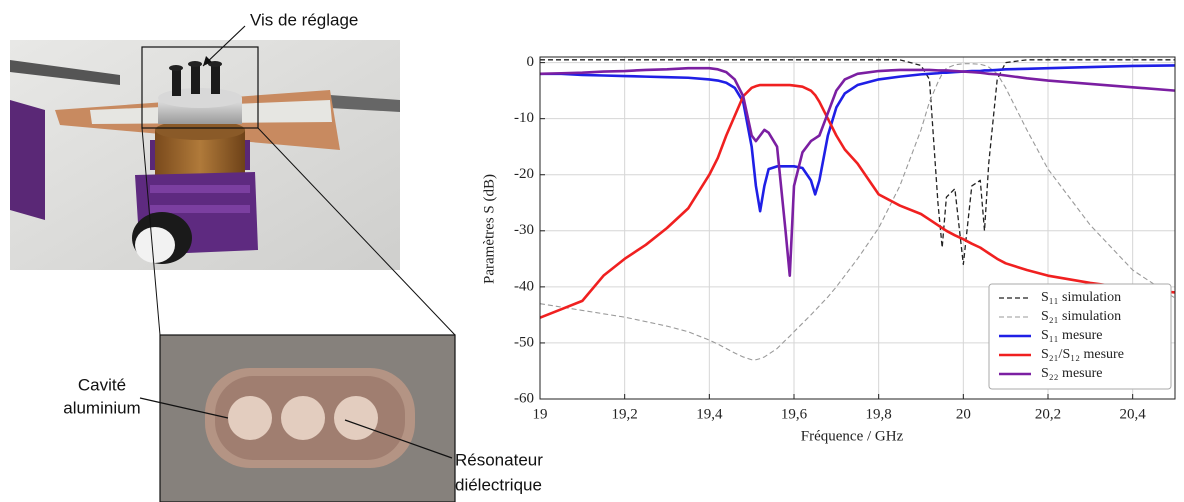 Image resolution: width=1184 pixels, height=502 pixels. I want to click on arrow-head, so click(207, 61).